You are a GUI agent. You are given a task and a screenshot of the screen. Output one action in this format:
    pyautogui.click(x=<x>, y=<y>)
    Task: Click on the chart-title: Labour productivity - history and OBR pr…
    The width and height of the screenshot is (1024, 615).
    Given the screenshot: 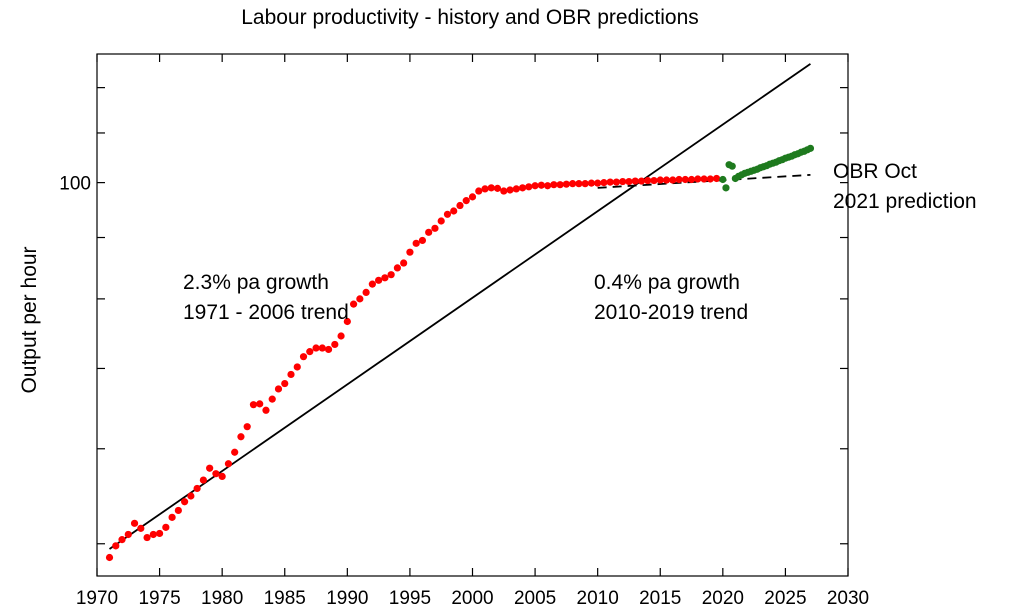 What is the action you would take?
    pyautogui.click(x=470, y=17)
    